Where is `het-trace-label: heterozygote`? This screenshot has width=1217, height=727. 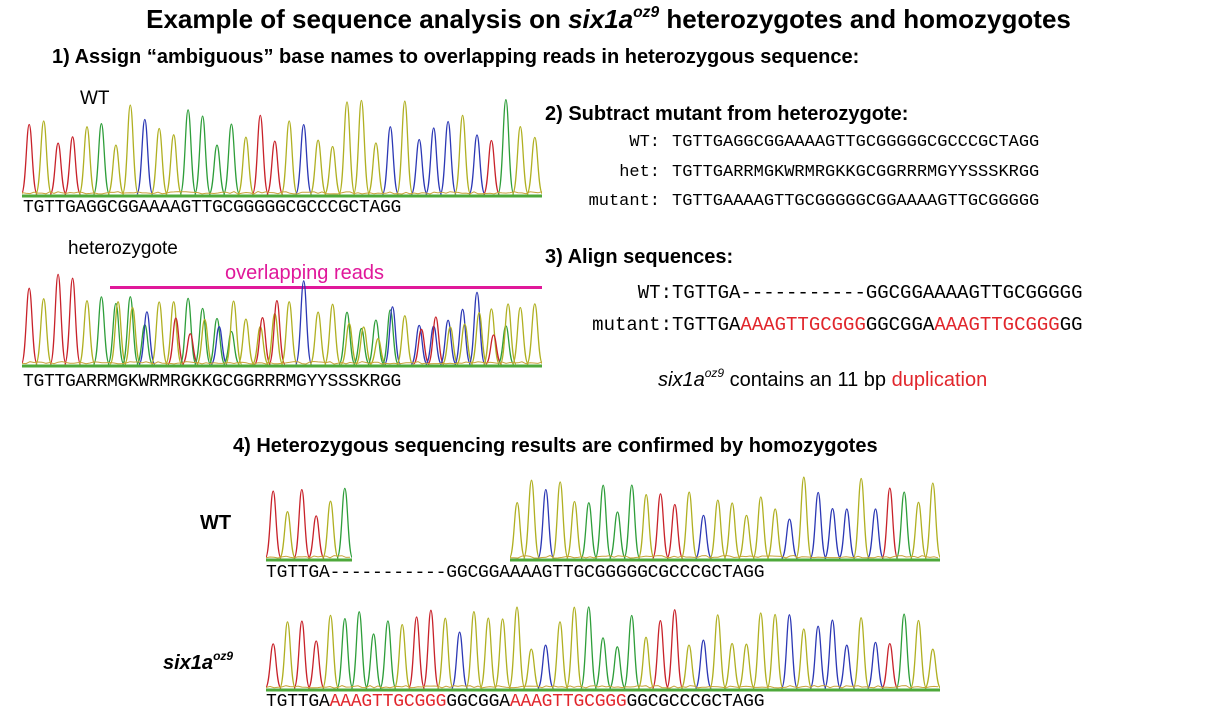
het-trace-label: heterozygote is located at coordinates (123, 248).